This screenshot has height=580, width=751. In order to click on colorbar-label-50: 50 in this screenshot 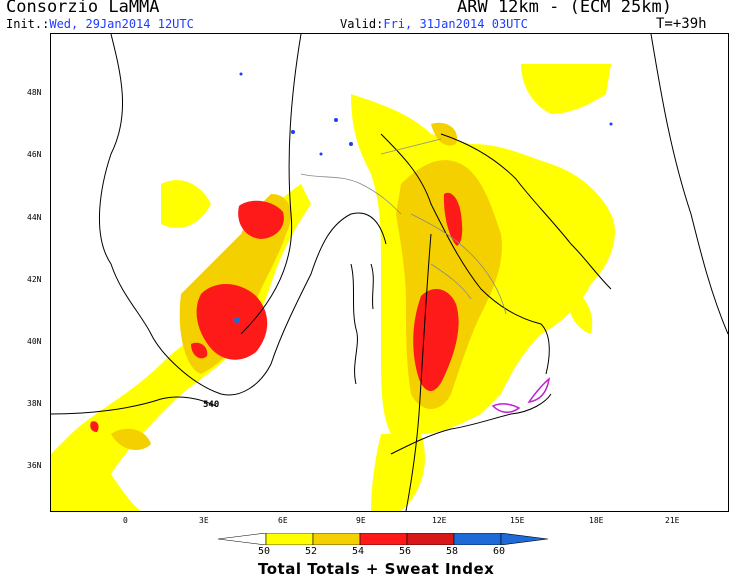, I will do `click(264, 551)`.